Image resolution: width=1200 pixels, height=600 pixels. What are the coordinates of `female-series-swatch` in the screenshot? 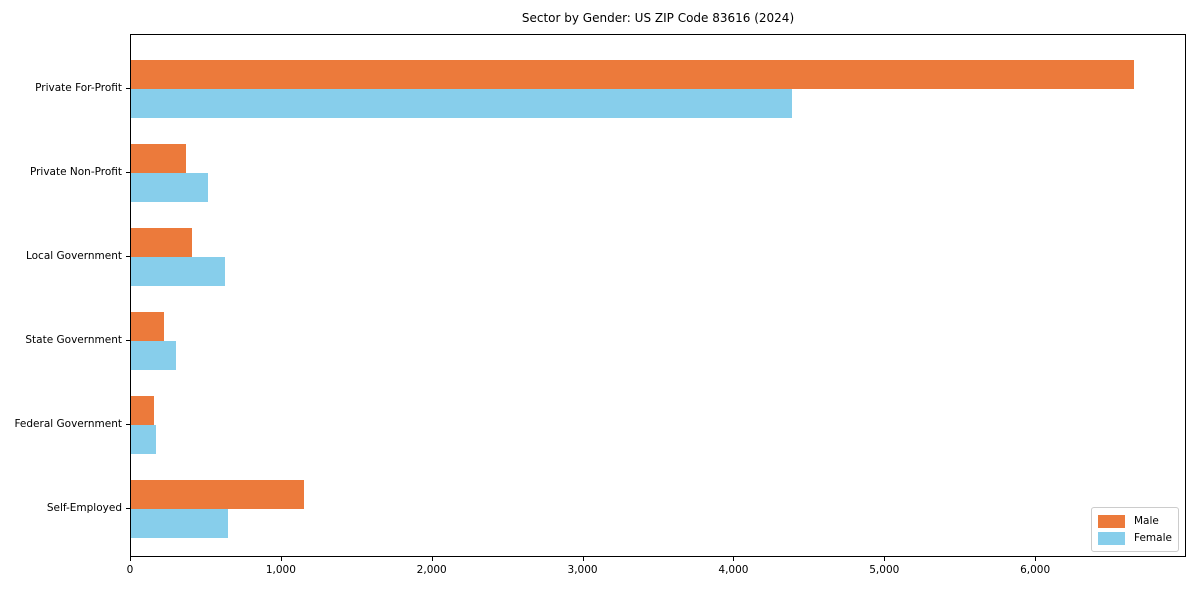 It's located at (1111, 538).